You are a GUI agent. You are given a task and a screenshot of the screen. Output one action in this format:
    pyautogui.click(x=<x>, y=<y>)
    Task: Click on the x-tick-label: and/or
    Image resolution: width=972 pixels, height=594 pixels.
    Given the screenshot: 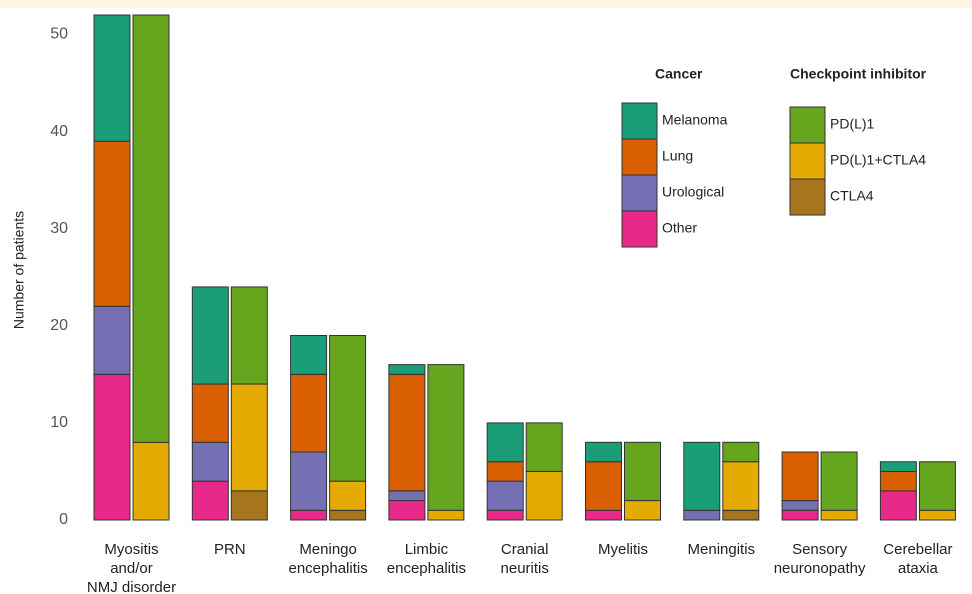 What is the action you would take?
    pyautogui.click(x=131, y=568)
    